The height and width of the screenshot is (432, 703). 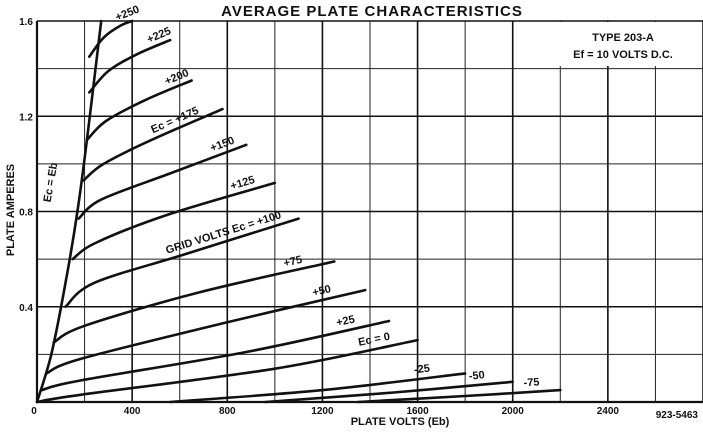 I want to click on x-tick-label: 1200, so click(x=322, y=411).